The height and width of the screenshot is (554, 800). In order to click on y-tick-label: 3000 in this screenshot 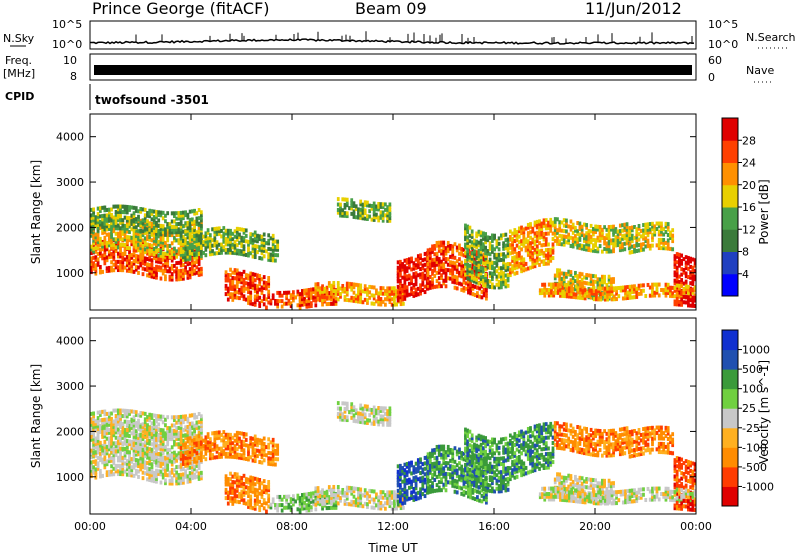, I will do `click(70, 182)`.